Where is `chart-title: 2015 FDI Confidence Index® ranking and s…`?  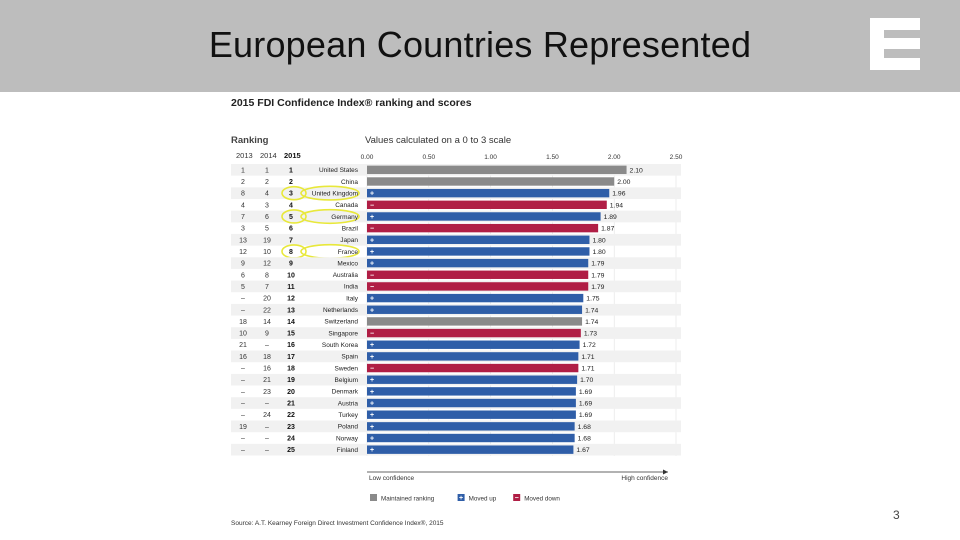
chart-title: 2015 FDI Confidence Index® ranking and s… is located at coordinates (351, 103).